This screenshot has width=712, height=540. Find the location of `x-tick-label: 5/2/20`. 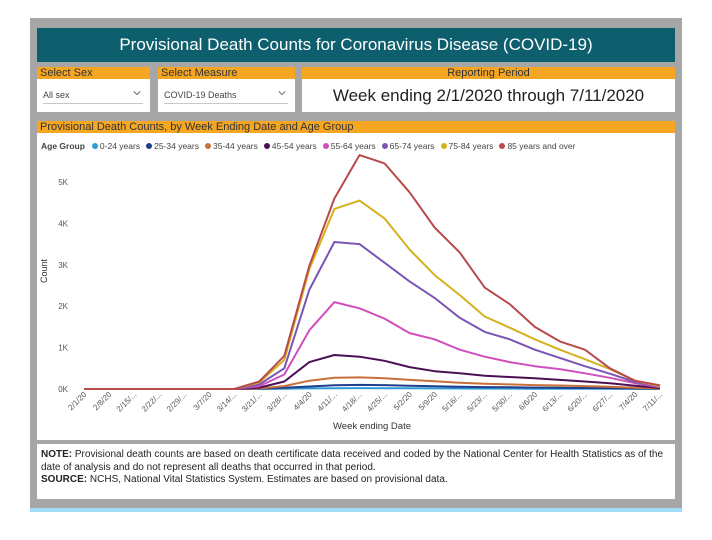

x-tick-label: 5/2/20 is located at coordinates (403, 401).